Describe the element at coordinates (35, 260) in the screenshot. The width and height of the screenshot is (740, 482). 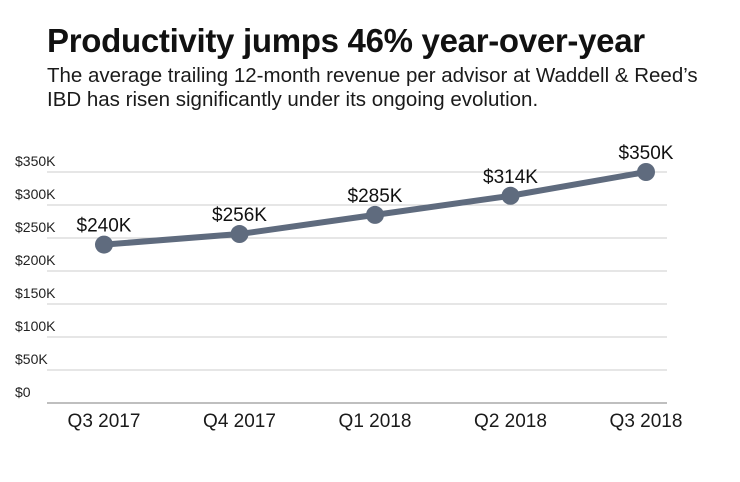
I see `y-tick-label: $200K` at that location.